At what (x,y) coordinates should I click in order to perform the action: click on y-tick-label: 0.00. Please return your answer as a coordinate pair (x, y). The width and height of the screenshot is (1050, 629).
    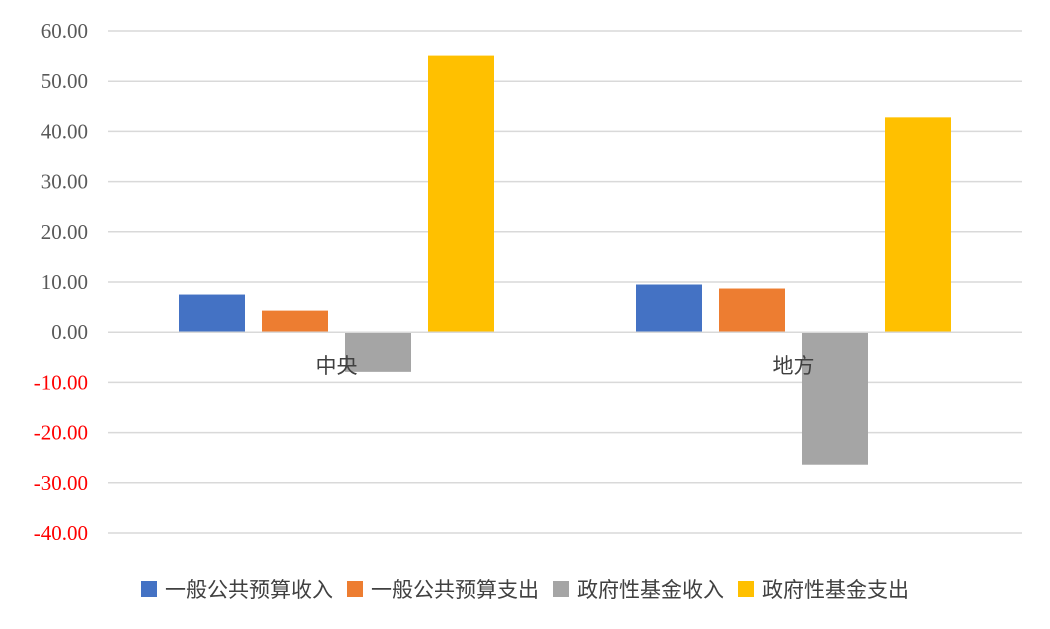
    Looking at the image, I should click on (69, 332).